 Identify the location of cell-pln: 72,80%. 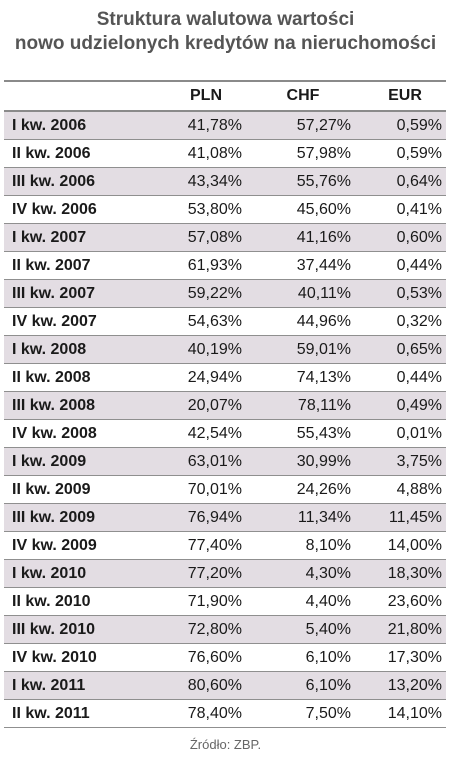
(214, 629).